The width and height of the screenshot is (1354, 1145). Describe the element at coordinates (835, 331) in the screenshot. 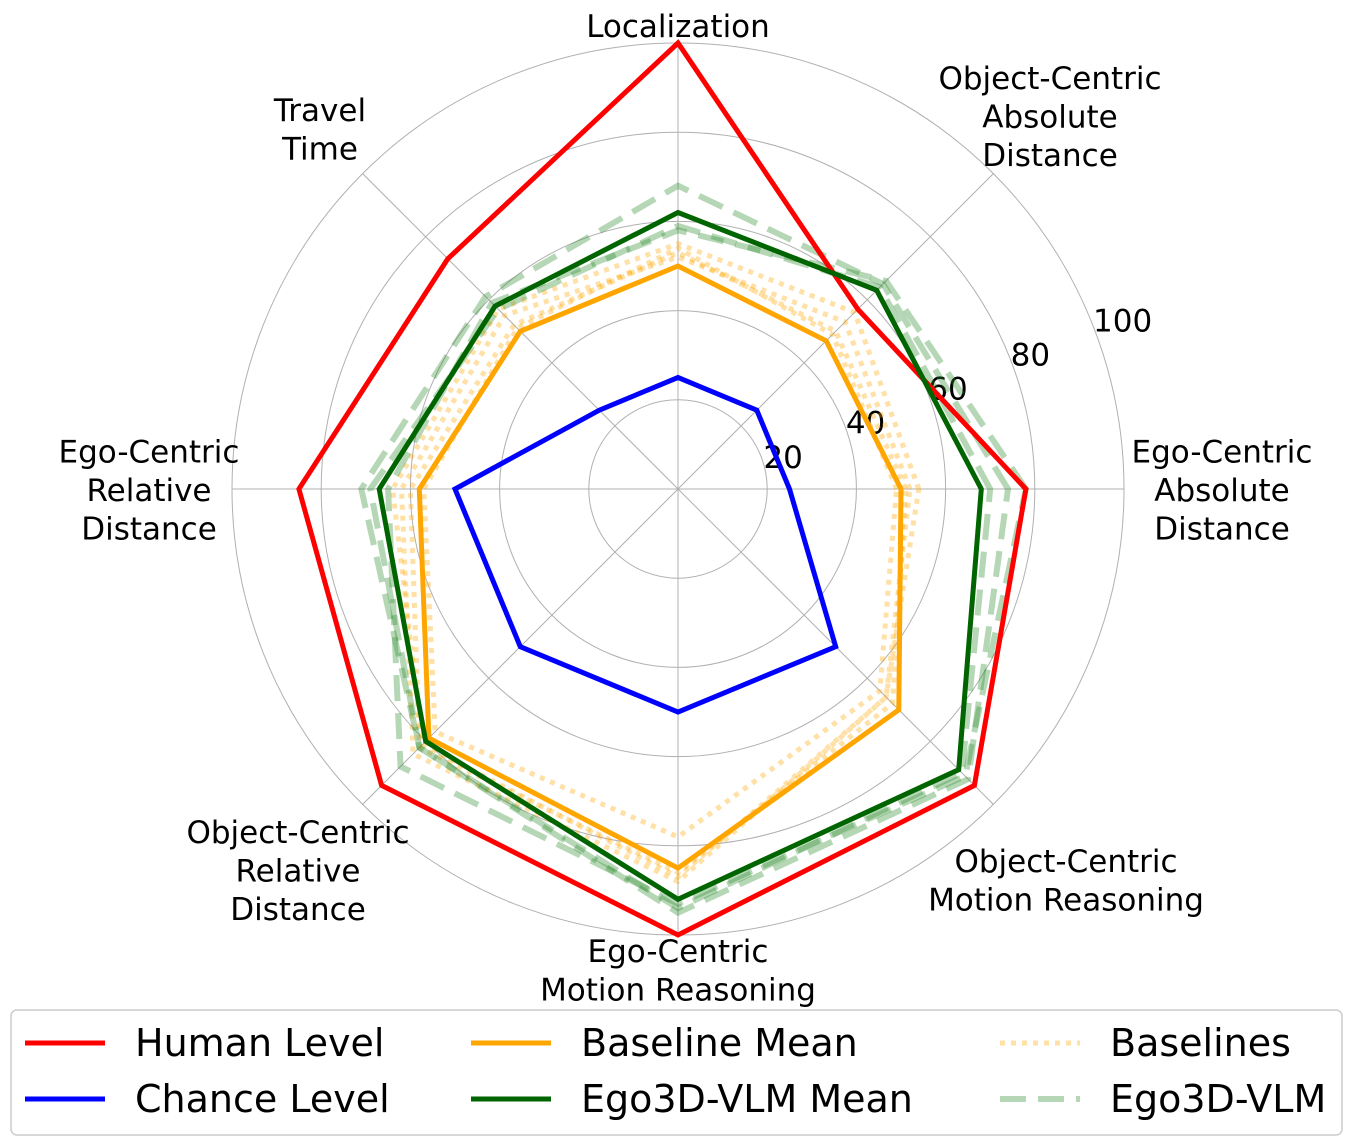

I see `grid-spoke` at that location.